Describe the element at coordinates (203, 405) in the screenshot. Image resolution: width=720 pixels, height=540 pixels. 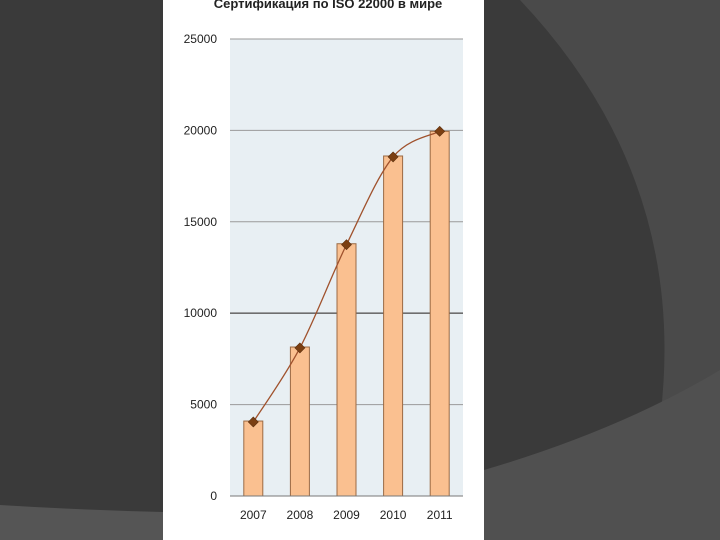
I see `y-tick-label: 5000` at that location.